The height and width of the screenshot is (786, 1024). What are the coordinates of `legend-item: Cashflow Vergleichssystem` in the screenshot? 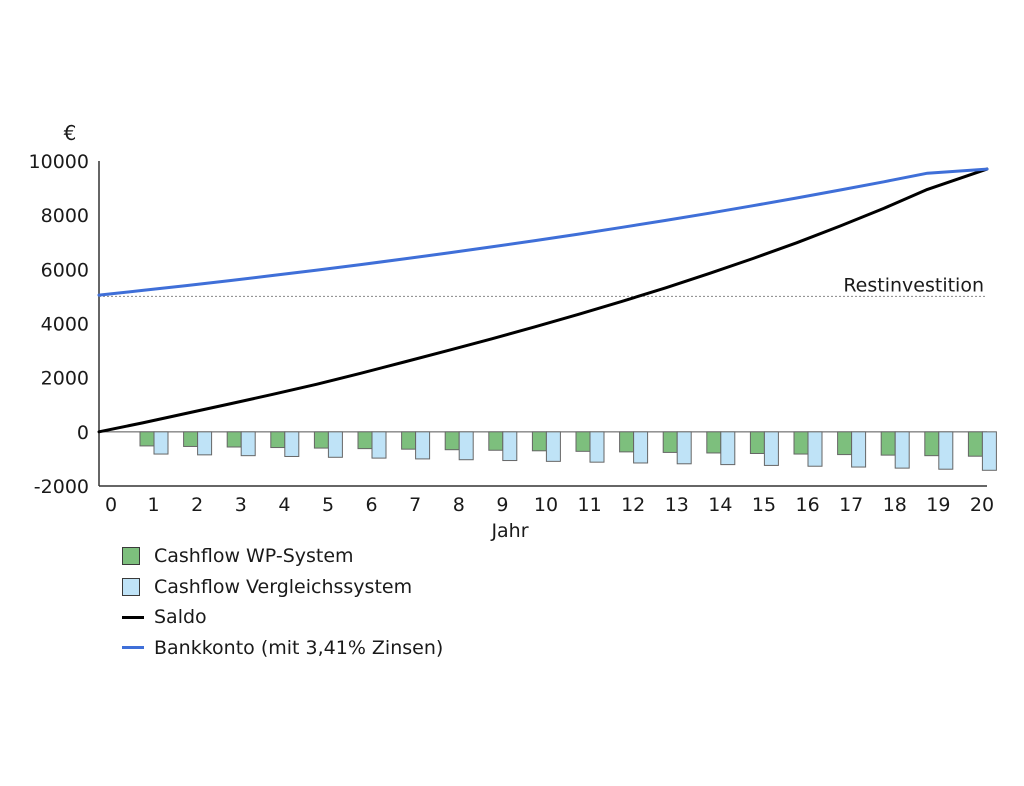 It's located at (282, 587).